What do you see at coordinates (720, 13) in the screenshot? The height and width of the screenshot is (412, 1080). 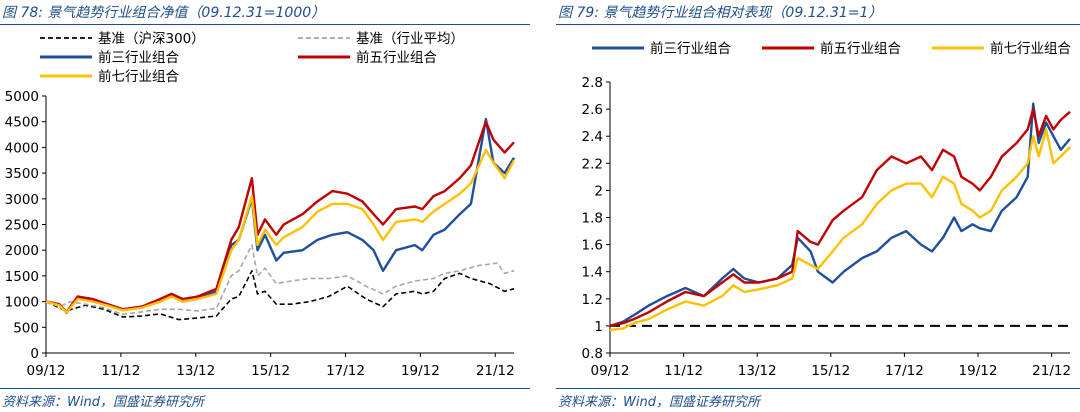 I see `figure-79-title: 图 79: 景气趋势行业组合相对表现（09.12.31=1）` at bounding box center [720, 13].